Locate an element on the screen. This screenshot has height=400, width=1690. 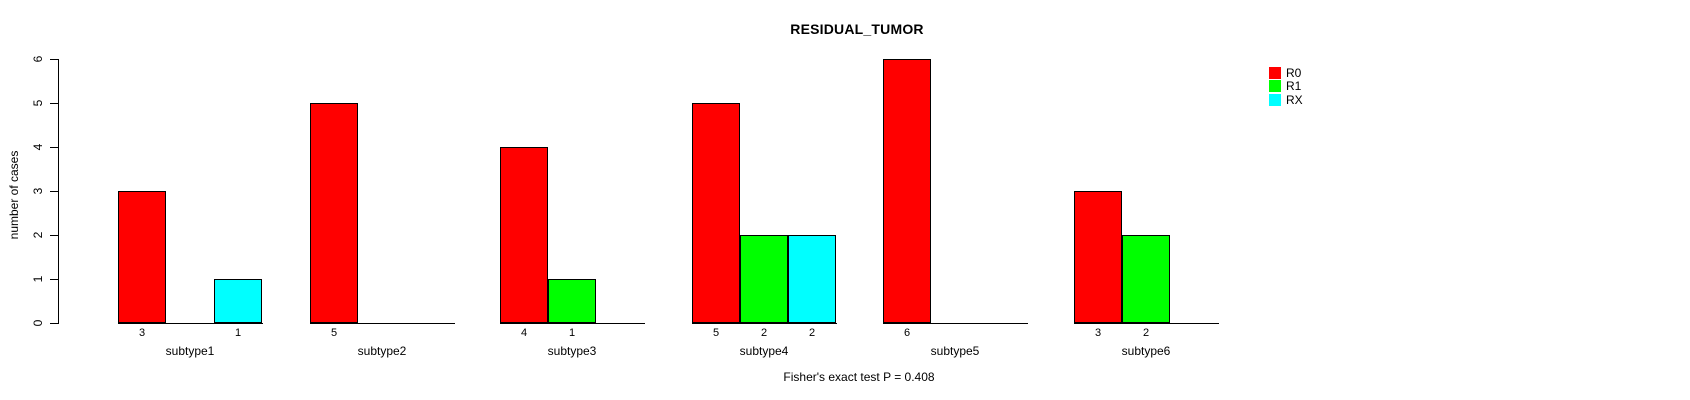
y-axis-tick-label: 4 is located at coordinates (38, 147).